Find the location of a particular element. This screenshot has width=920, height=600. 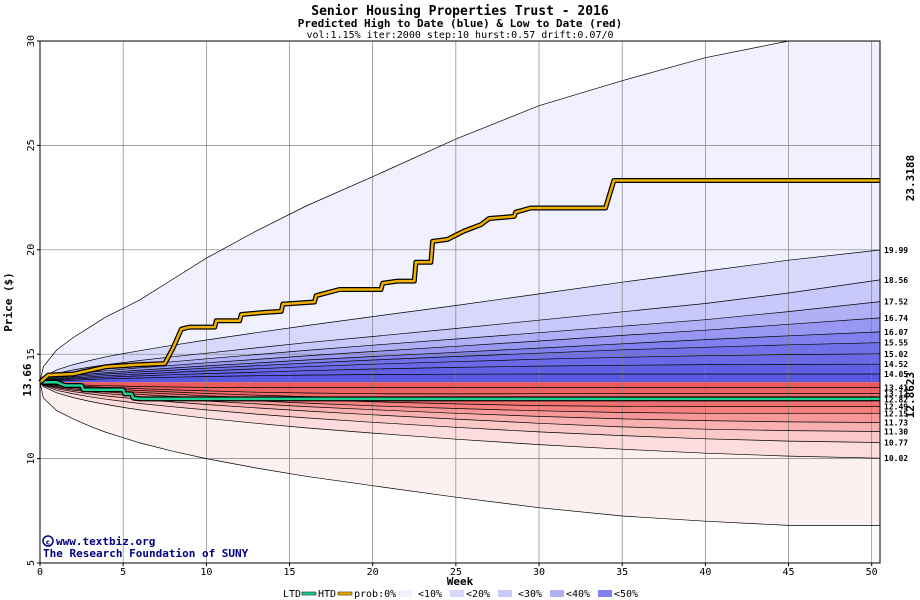

legend-ltd-swatch is located at coordinates (309, 593).